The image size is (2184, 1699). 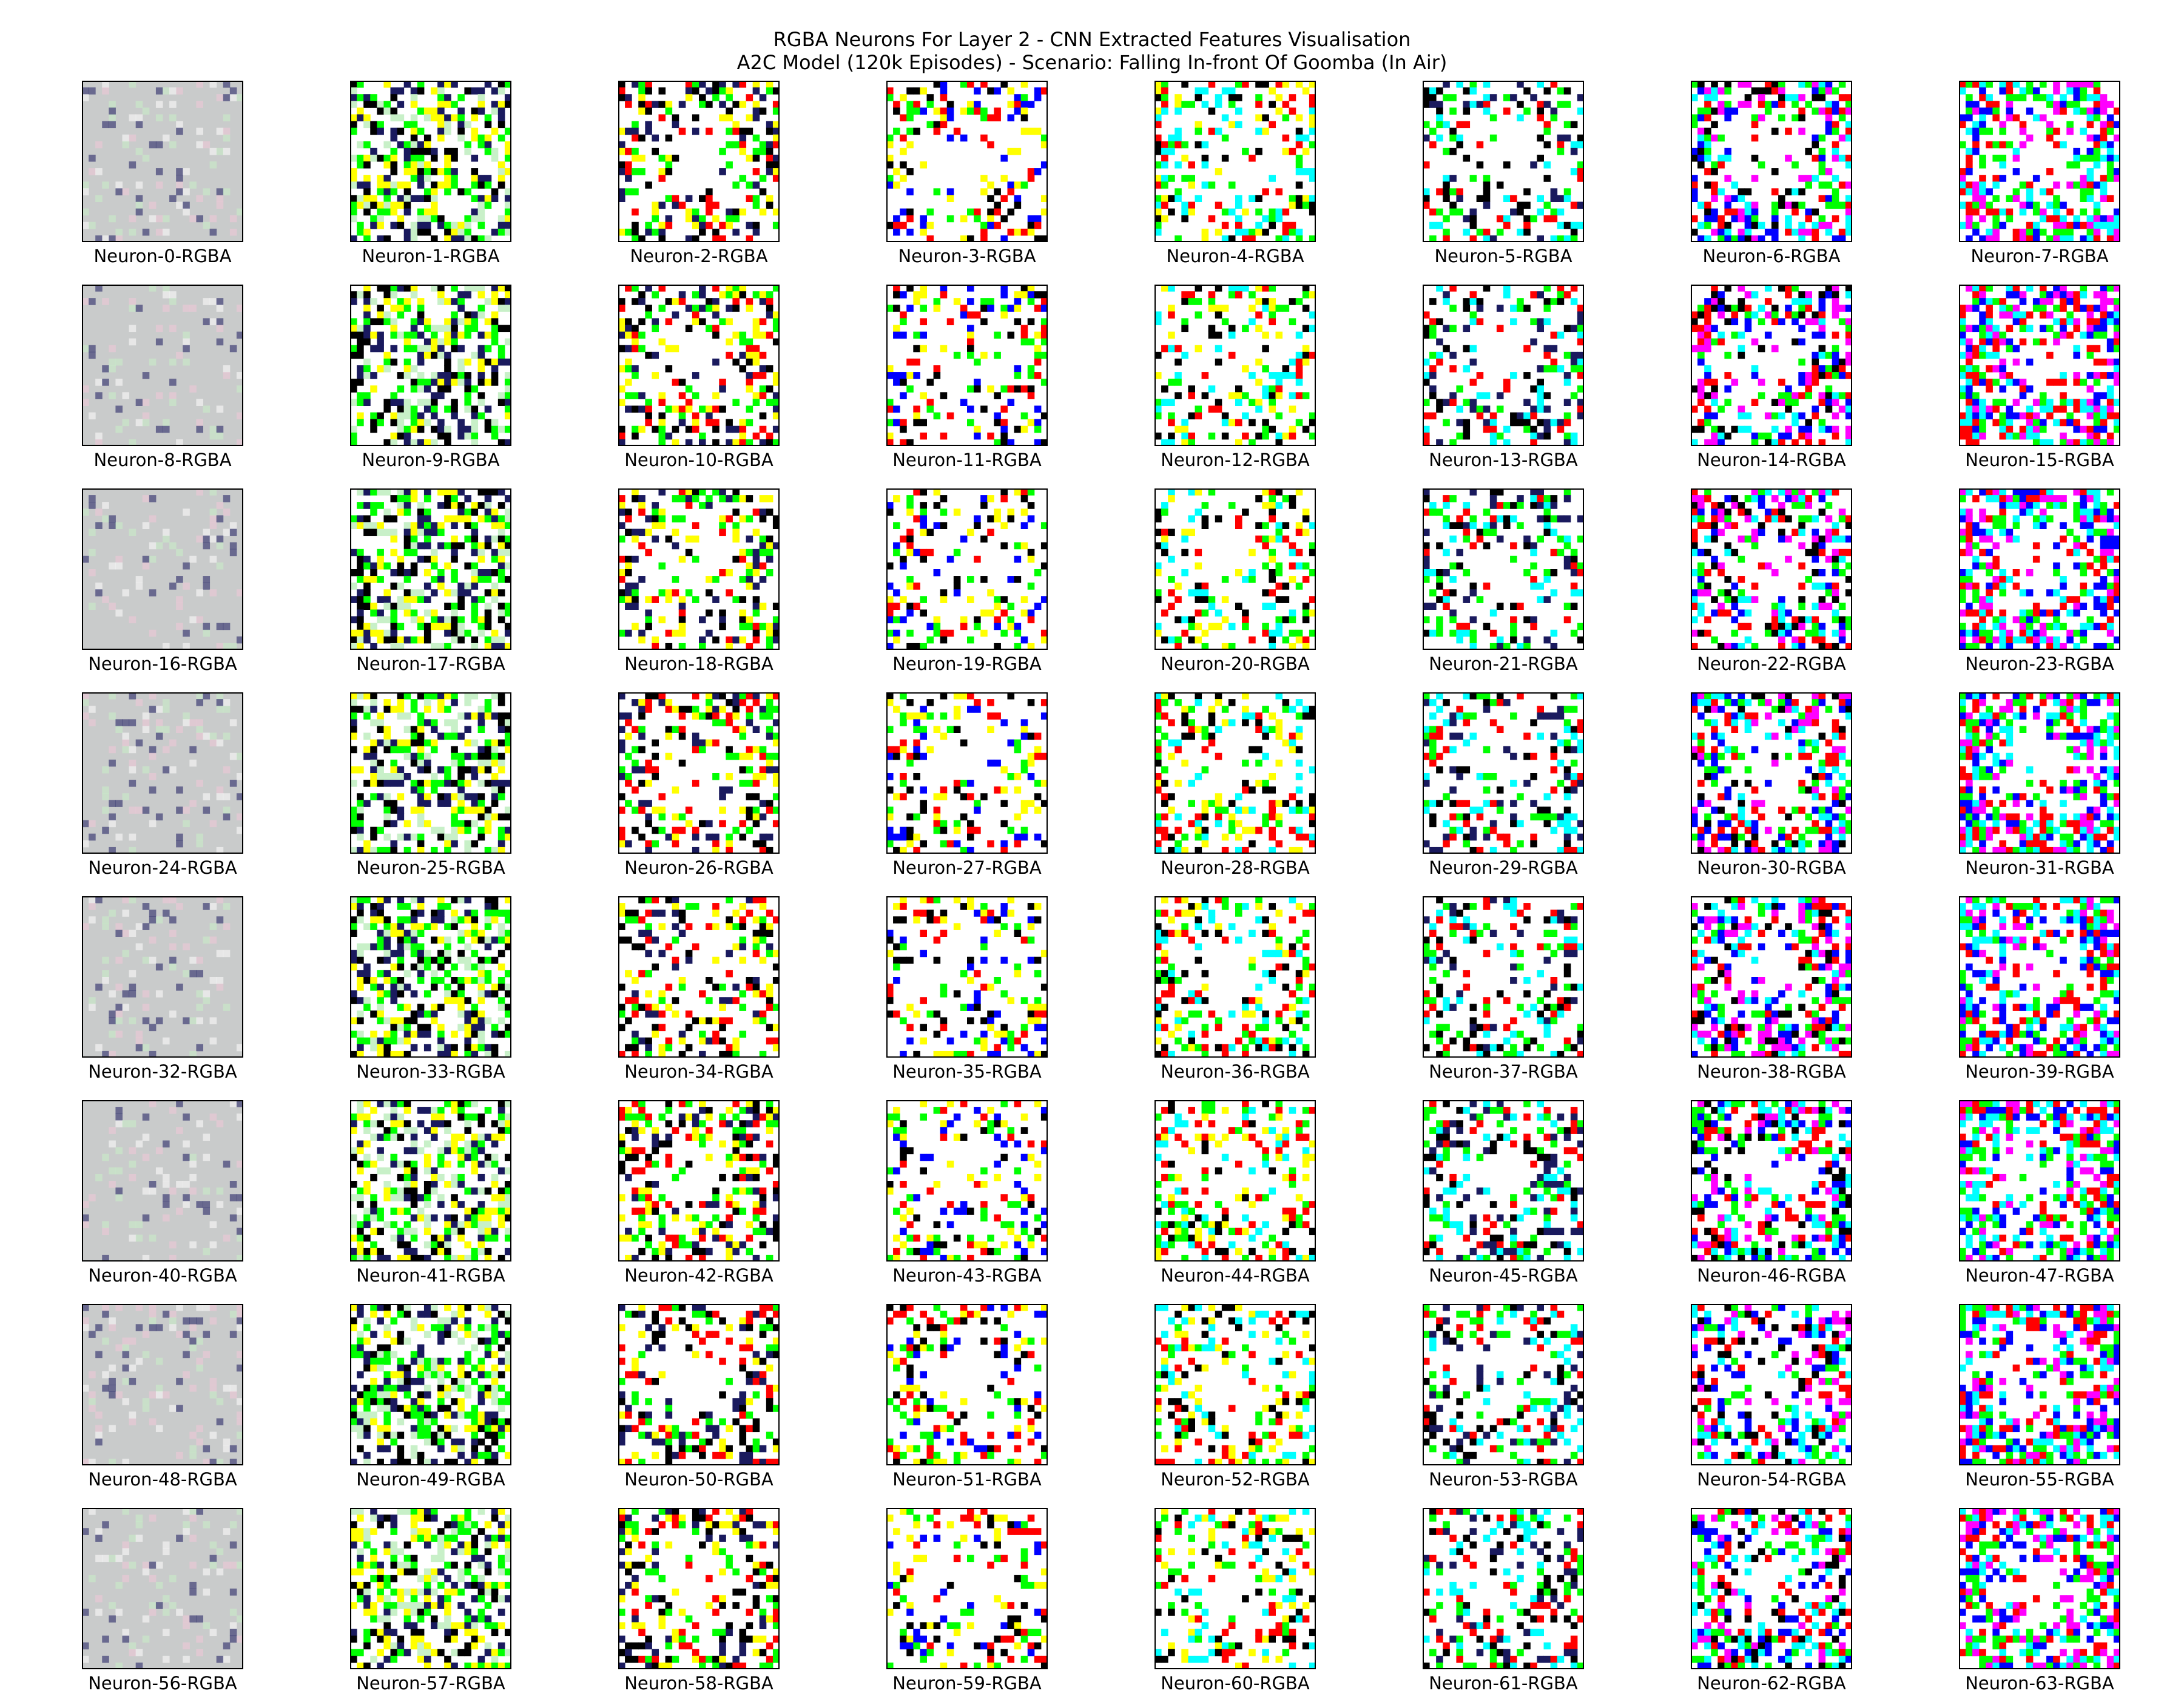 I want to click on neuron-label: Neuron-26-RGBA, so click(x=699, y=867).